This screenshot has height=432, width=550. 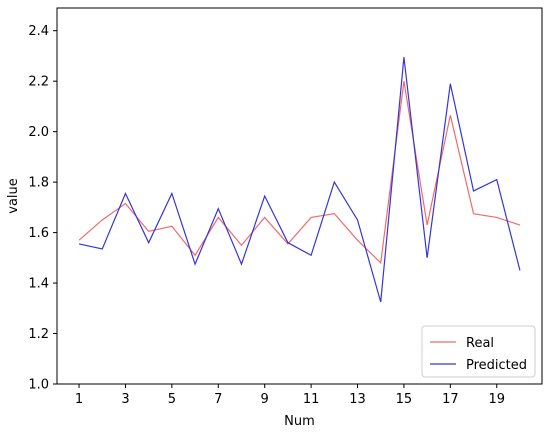 What do you see at coordinates (218, 399) in the screenshot?
I see `x-tick-label: 7` at bounding box center [218, 399].